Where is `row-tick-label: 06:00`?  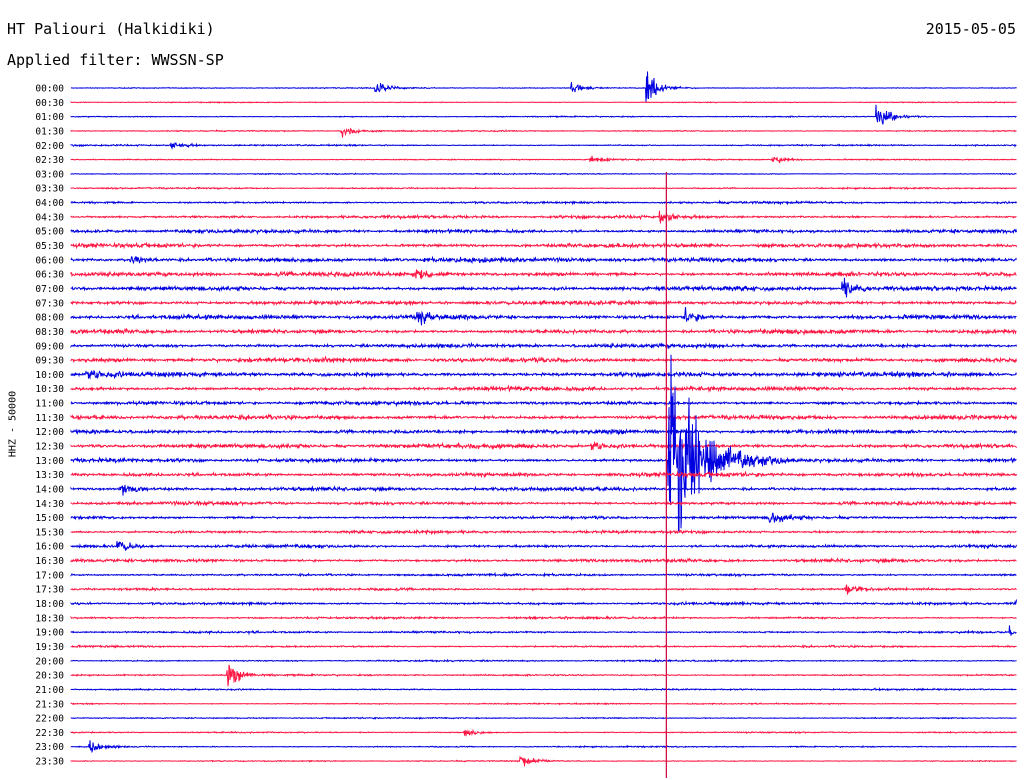 row-tick-label: 06:00 is located at coordinates (49, 260).